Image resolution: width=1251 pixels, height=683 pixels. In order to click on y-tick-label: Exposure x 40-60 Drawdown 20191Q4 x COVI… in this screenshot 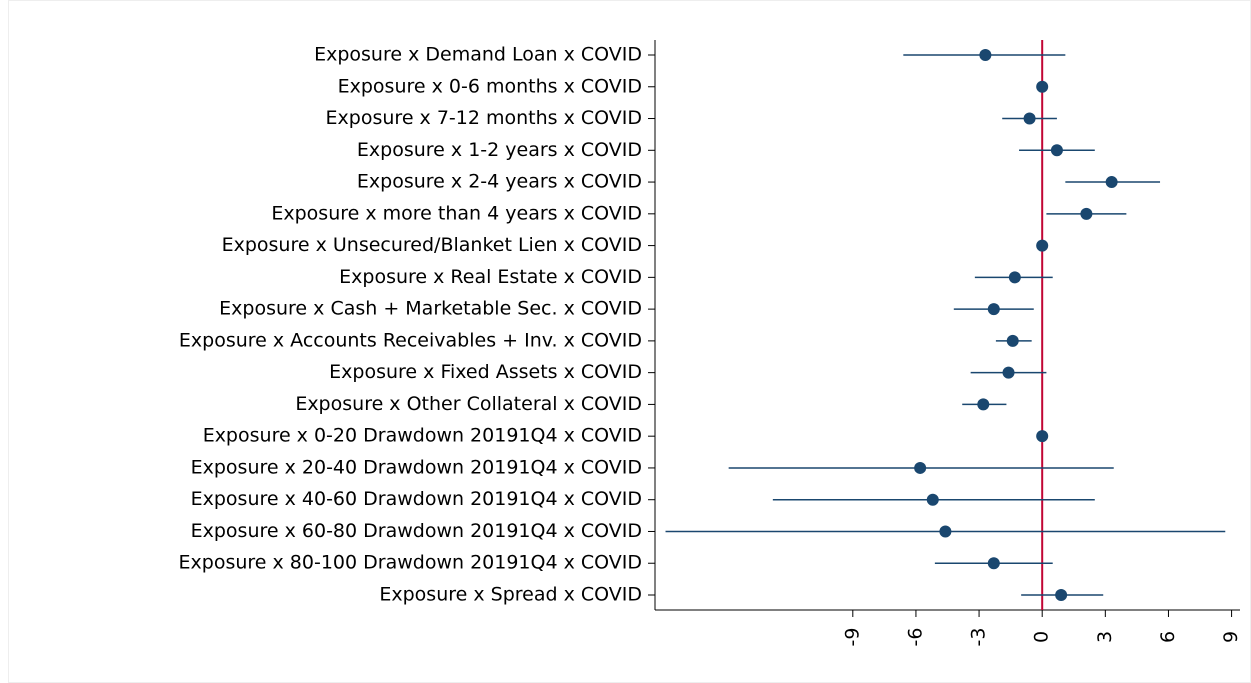, I will do `click(416, 499)`.